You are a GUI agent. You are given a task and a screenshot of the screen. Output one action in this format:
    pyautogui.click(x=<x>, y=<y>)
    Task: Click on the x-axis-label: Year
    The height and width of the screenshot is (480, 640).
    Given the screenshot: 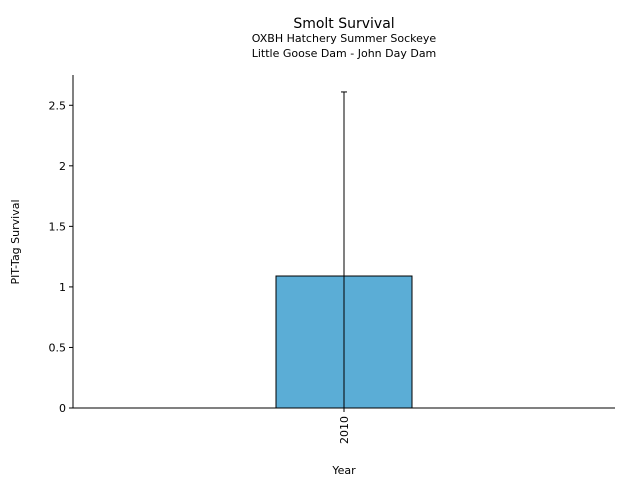 What is the action you would take?
    pyautogui.click(x=343, y=470)
    